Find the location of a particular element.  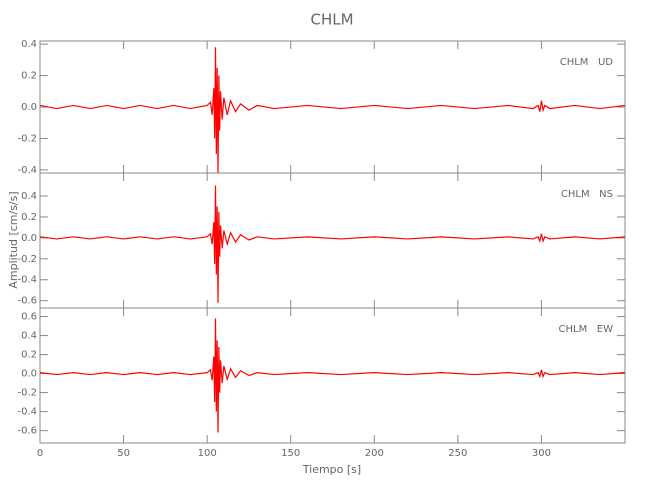

y-tick-label: 0.6 is located at coordinates (29, 317).